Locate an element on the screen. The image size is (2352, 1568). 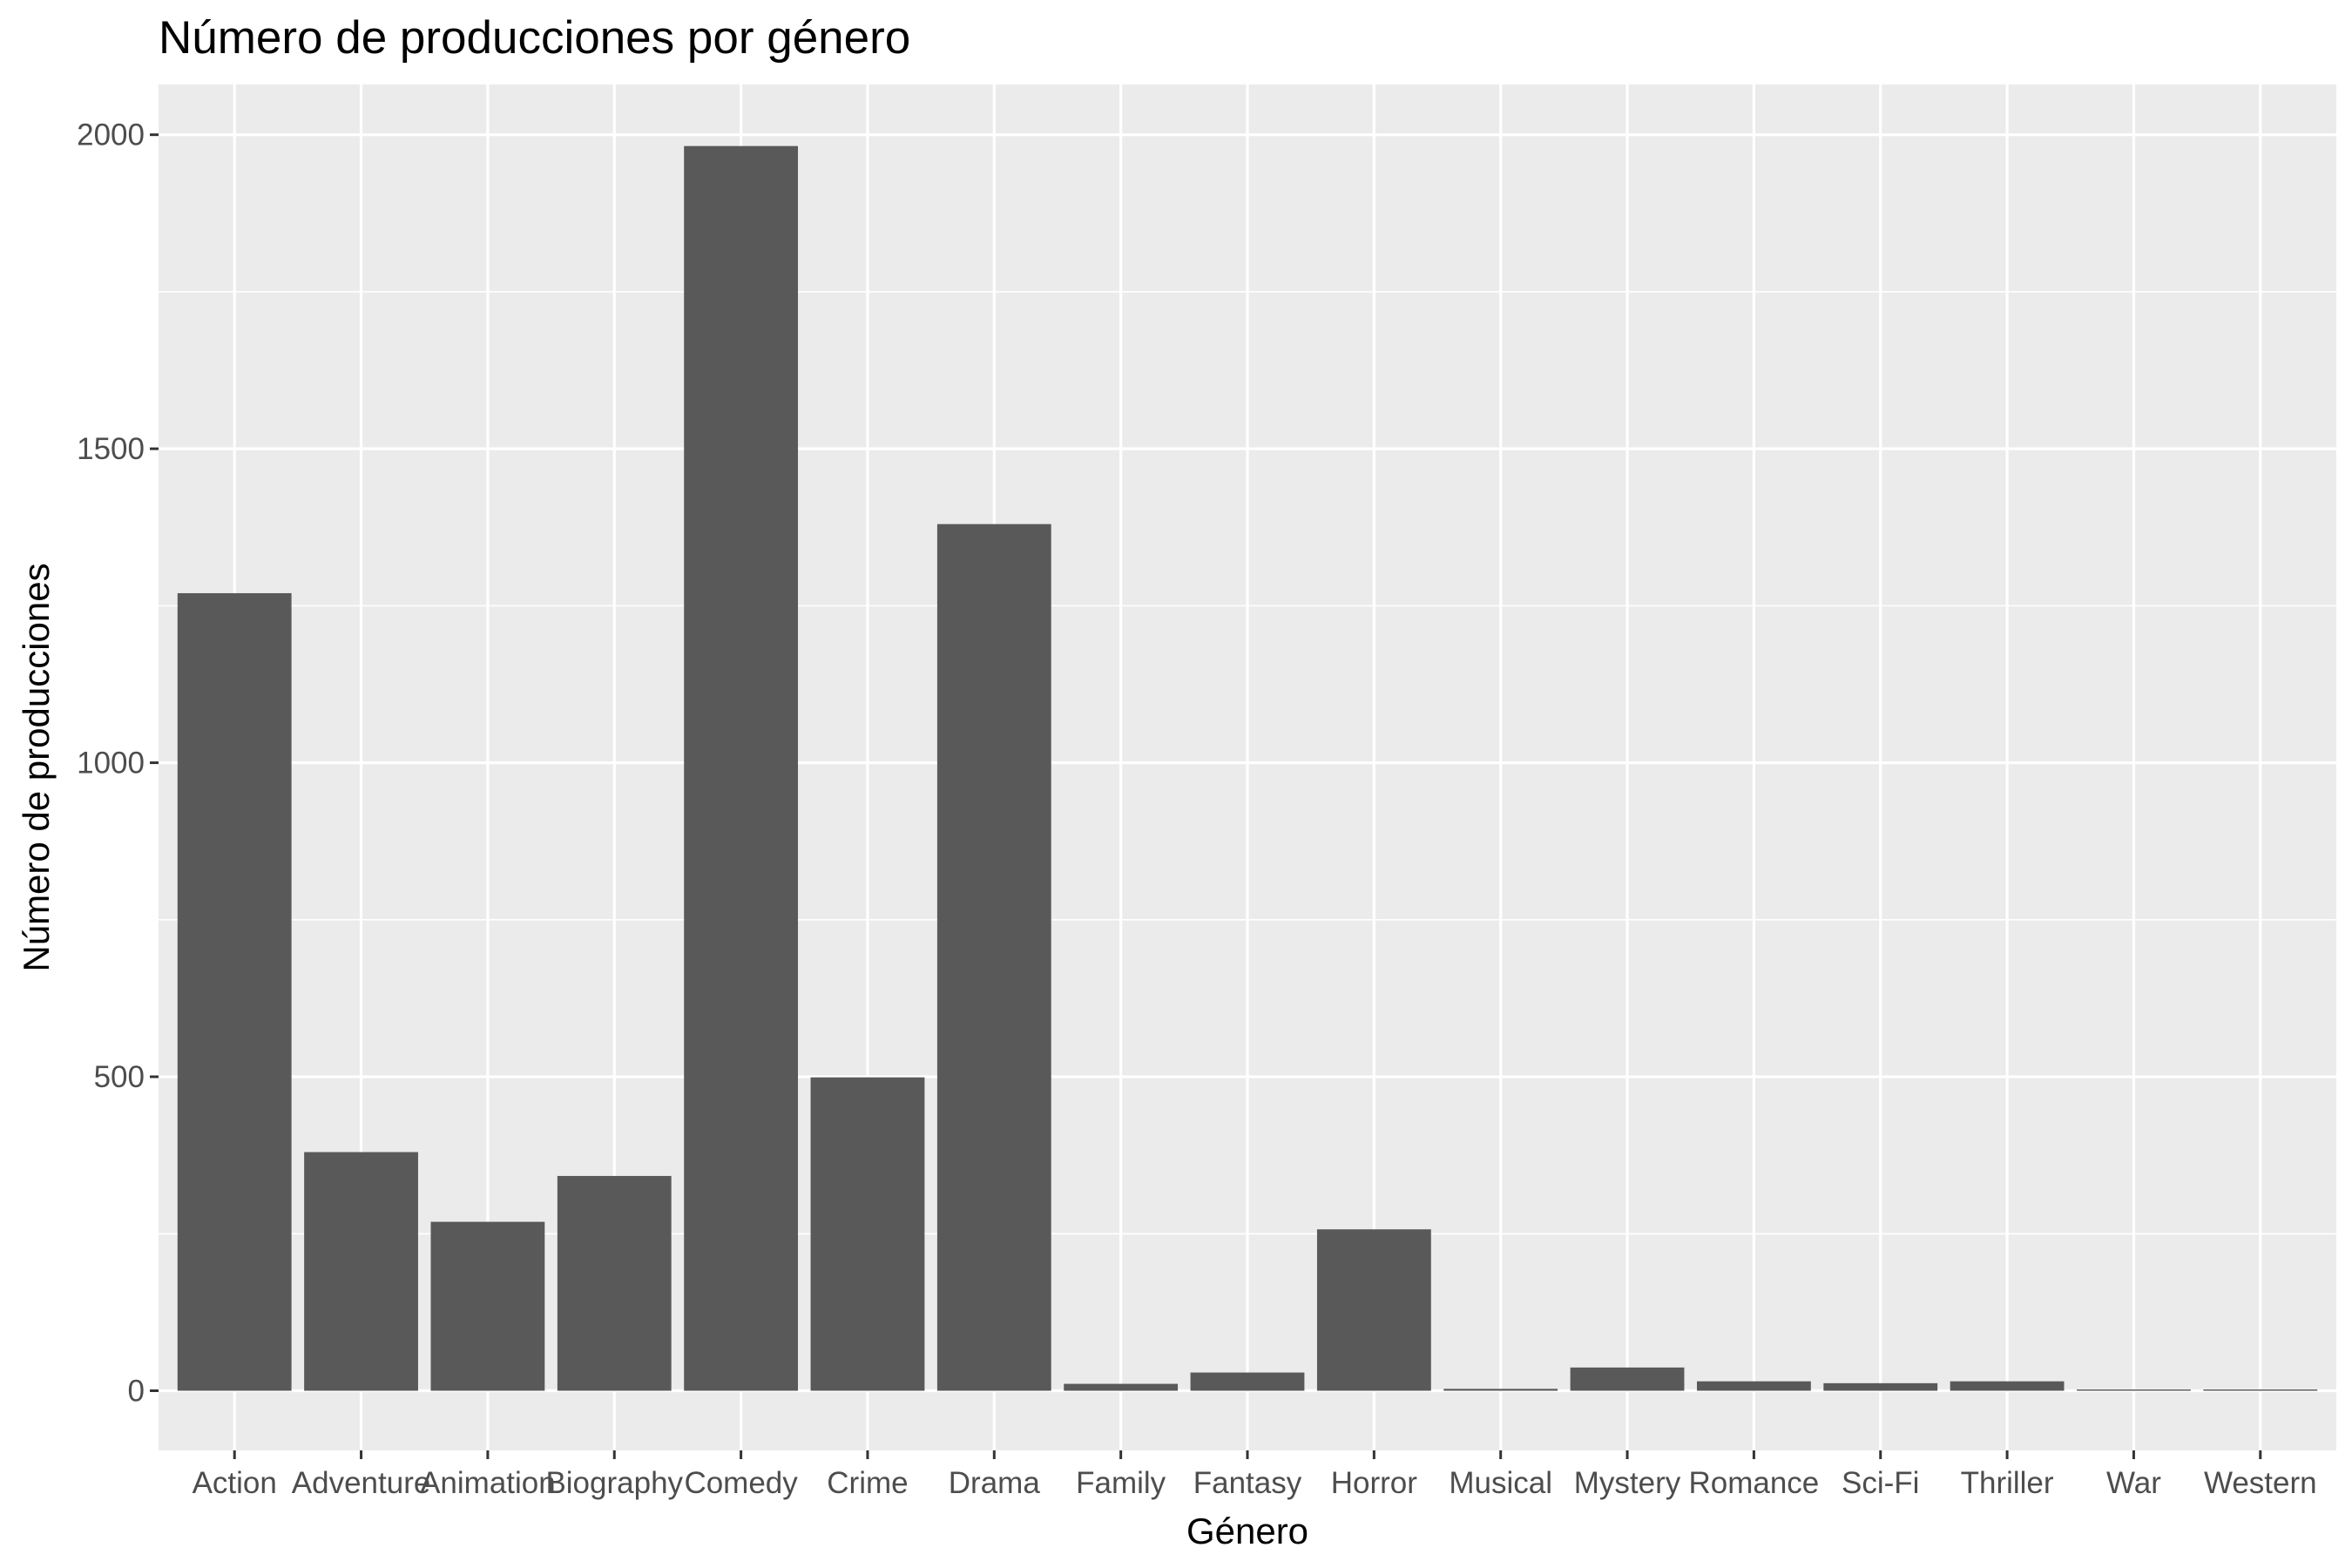
x-axis-title: Género is located at coordinates (1247, 1531).